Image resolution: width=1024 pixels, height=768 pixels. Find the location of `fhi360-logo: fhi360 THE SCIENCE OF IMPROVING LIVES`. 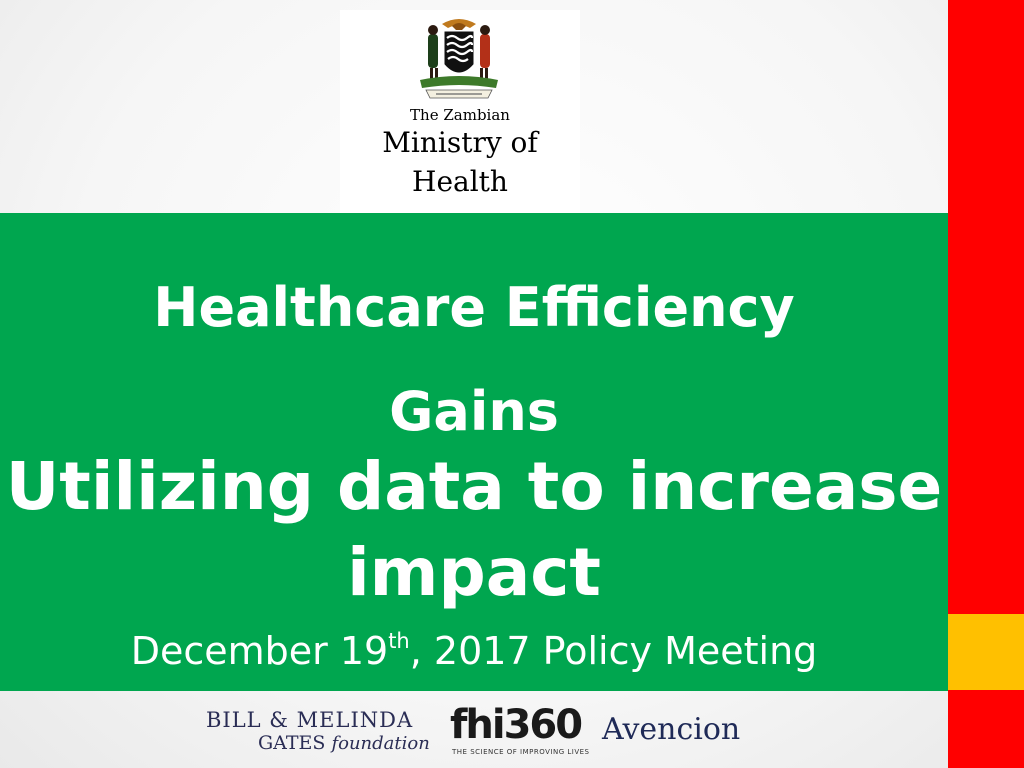

fhi360-logo: fhi360 THE SCIENCE OF IMPROVING LIVES is located at coordinates (519, 730).